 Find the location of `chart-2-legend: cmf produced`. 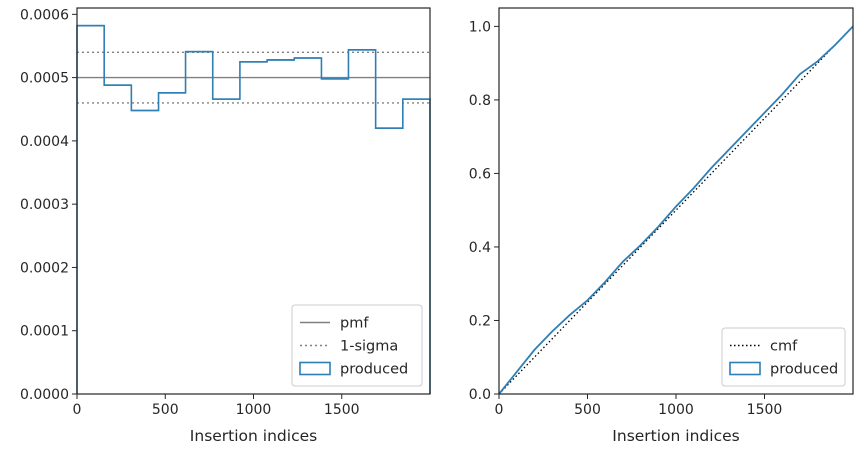

chart-2-legend: cmf produced is located at coordinates (783, 357).